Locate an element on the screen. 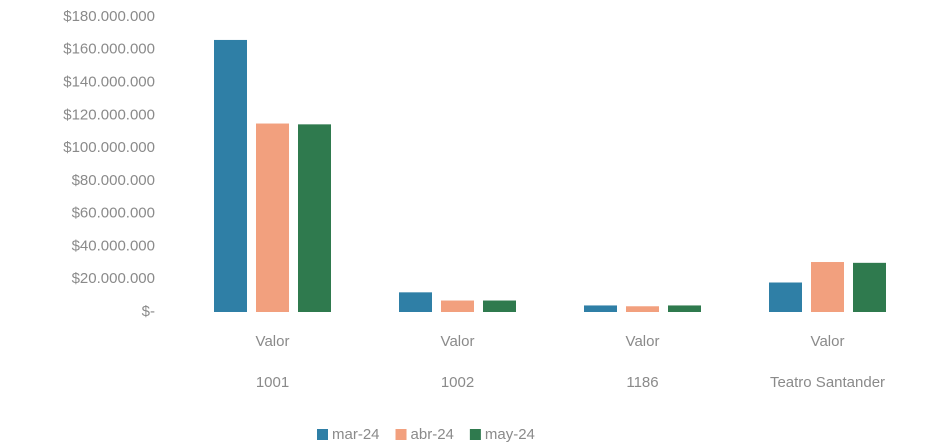  y-tick-label: $40.000.000 is located at coordinates (113, 245).